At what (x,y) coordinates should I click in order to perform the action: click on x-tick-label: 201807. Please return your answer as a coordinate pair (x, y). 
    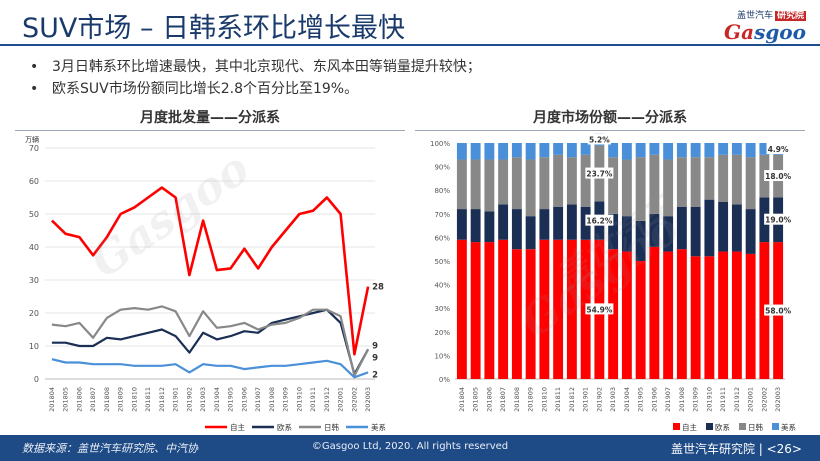
    Looking at the image, I should click on (93, 399).